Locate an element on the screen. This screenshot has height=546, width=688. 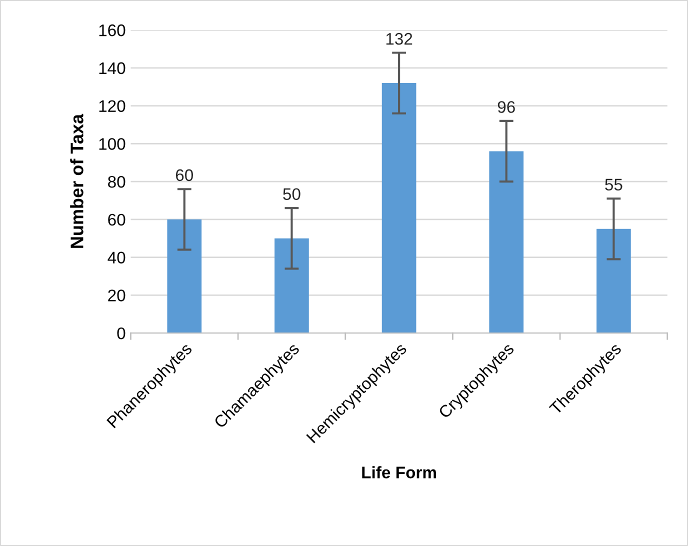
y-tick-label: 160 is located at coordinates (112, 30).